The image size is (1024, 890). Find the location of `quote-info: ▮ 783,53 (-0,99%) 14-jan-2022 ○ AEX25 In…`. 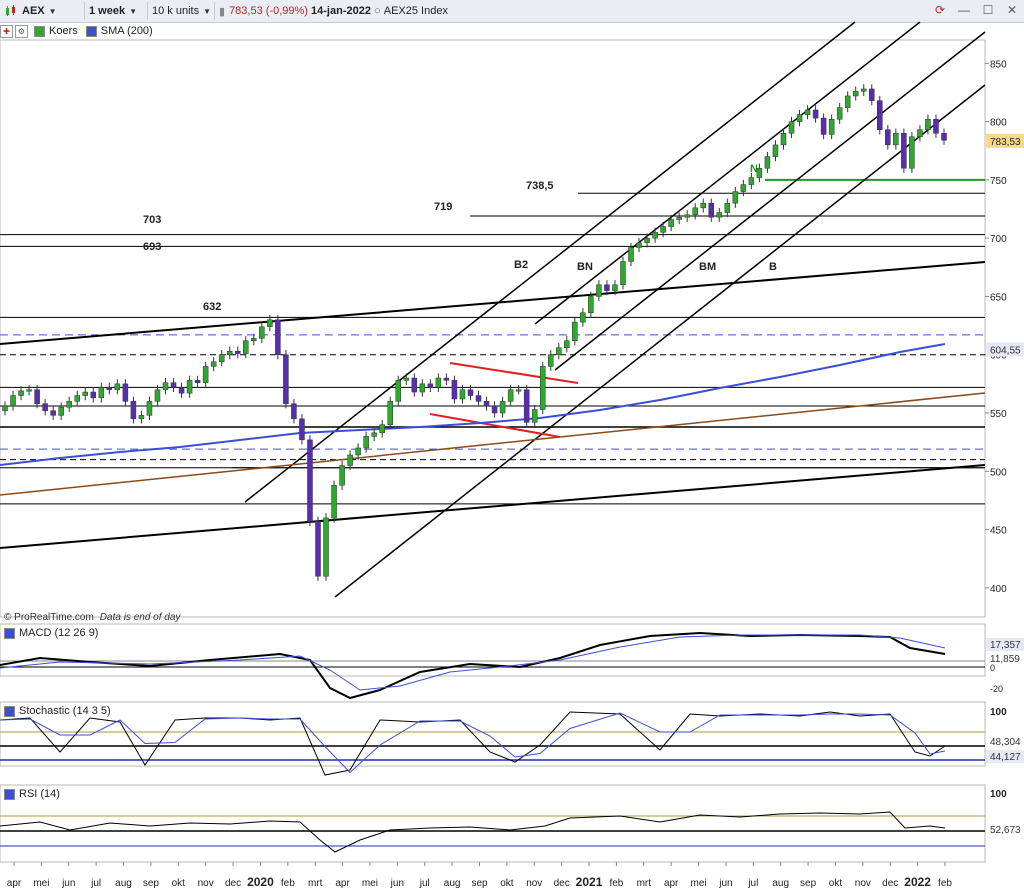

quote-info: ▮ 783,53 (-0,99%) 14-jan-2022 ○ AEX25 In… is located at coordinates (333, 11).